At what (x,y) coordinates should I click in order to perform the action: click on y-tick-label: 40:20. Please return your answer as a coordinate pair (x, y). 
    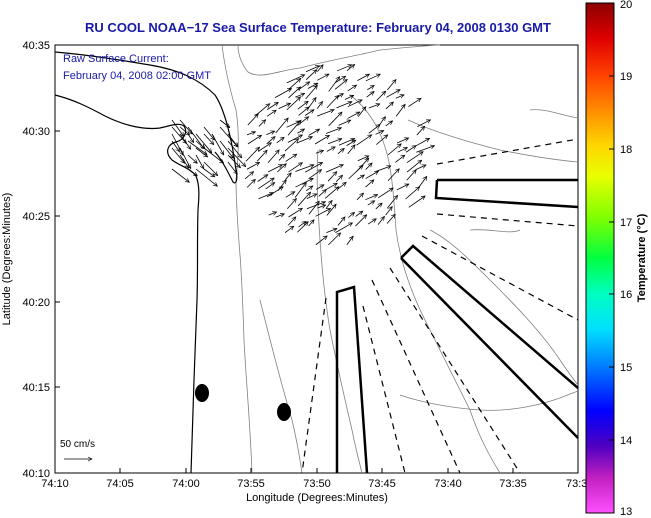
    Looking at the image, I should click on (36, 303).